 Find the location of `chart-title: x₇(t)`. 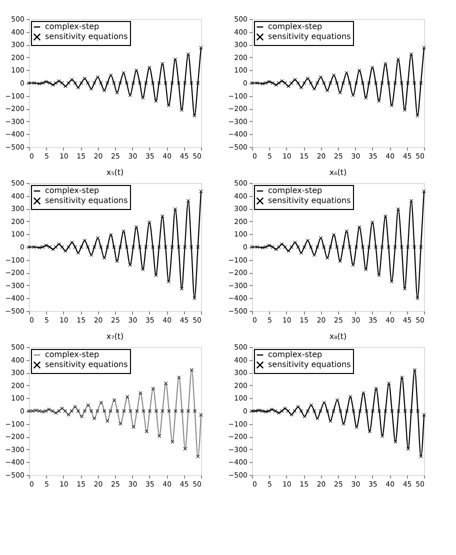

chart-title: x₇(t) is located at coordinates (115, 336).